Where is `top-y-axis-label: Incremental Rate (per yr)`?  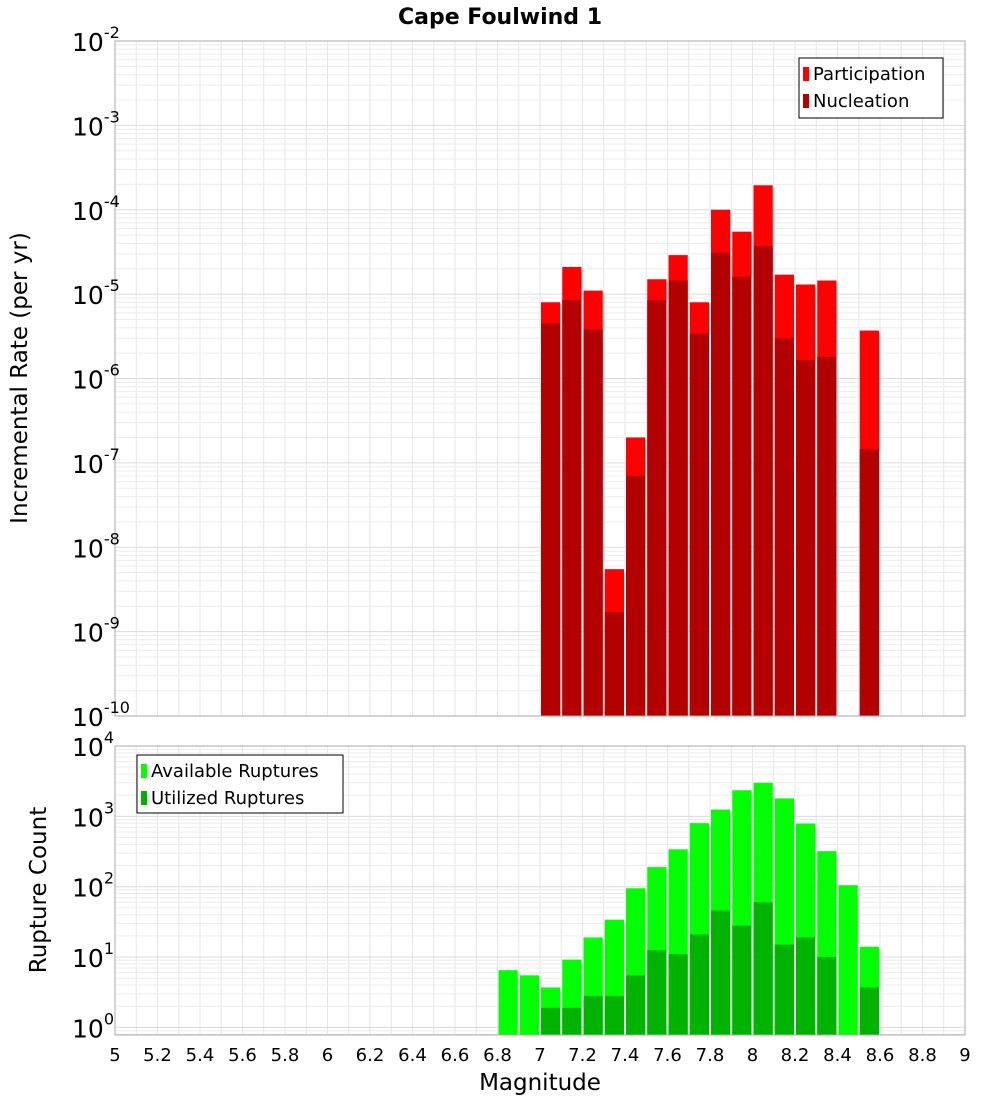 top-y-axis-label: Incremental Rate (per yr) is located at coordinates (20, 378).